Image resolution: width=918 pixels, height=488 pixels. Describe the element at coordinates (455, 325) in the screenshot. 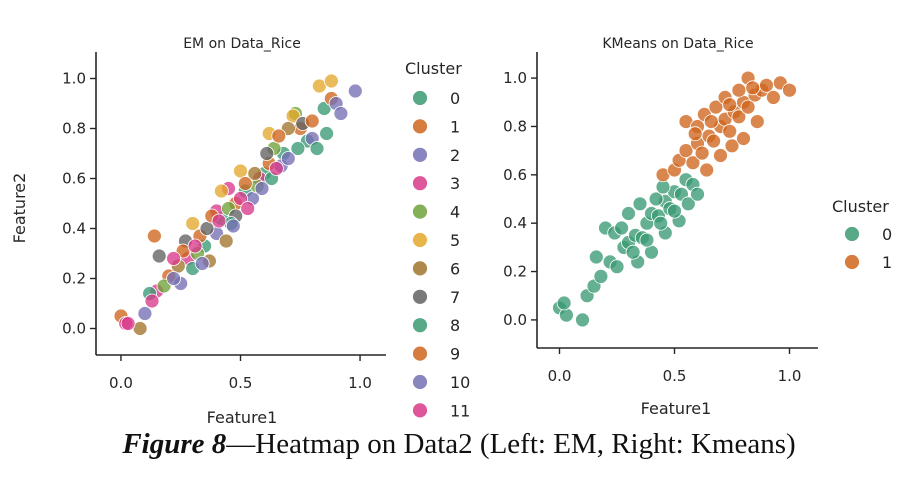

I see `legend-label-cluster-8: 8` at that location.